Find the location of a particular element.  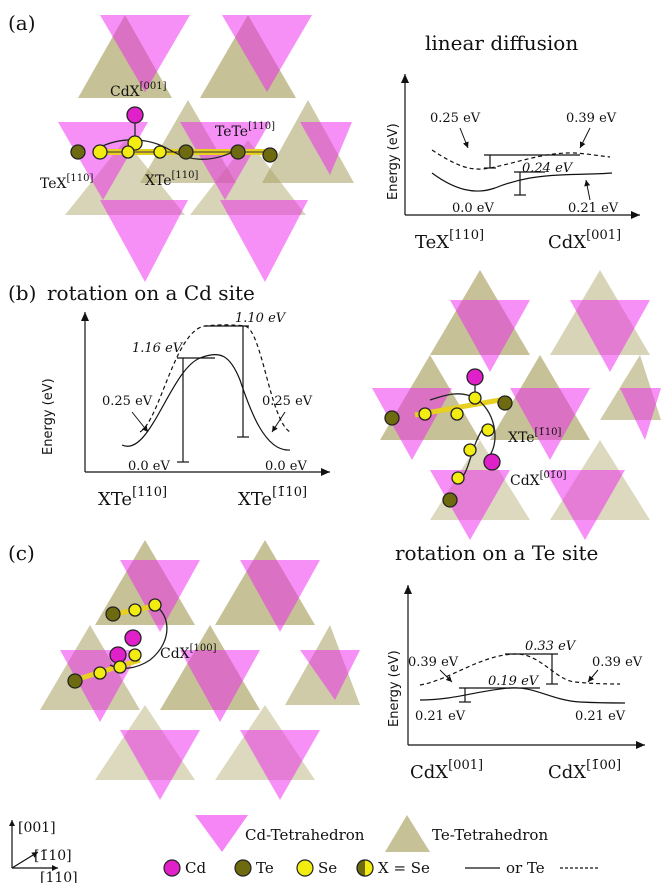

legend-te-atom is located at coordinates (243, 868).